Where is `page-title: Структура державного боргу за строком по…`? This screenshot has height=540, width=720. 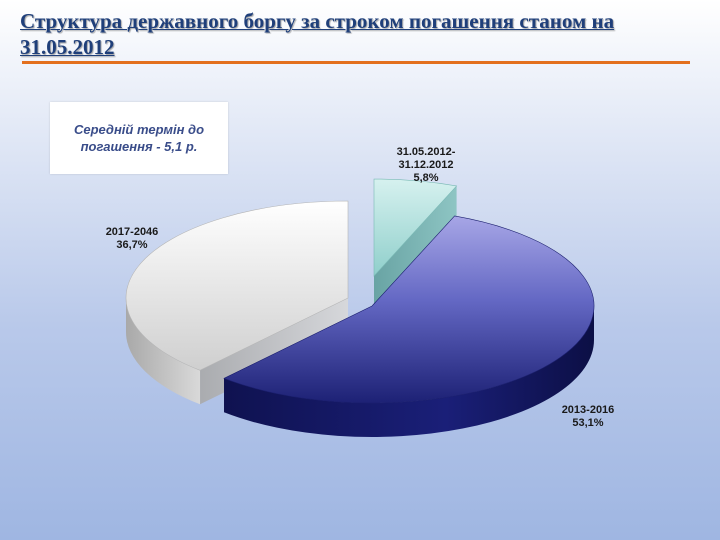 page-title: Структура державного боргу за строком по… is located at coordinates (317, 34).